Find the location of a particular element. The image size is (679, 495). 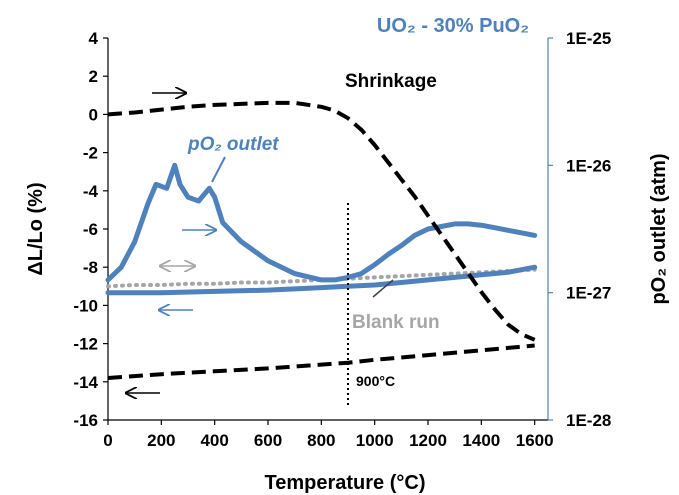

series-line-cooling is located at coordinates (321, 361).